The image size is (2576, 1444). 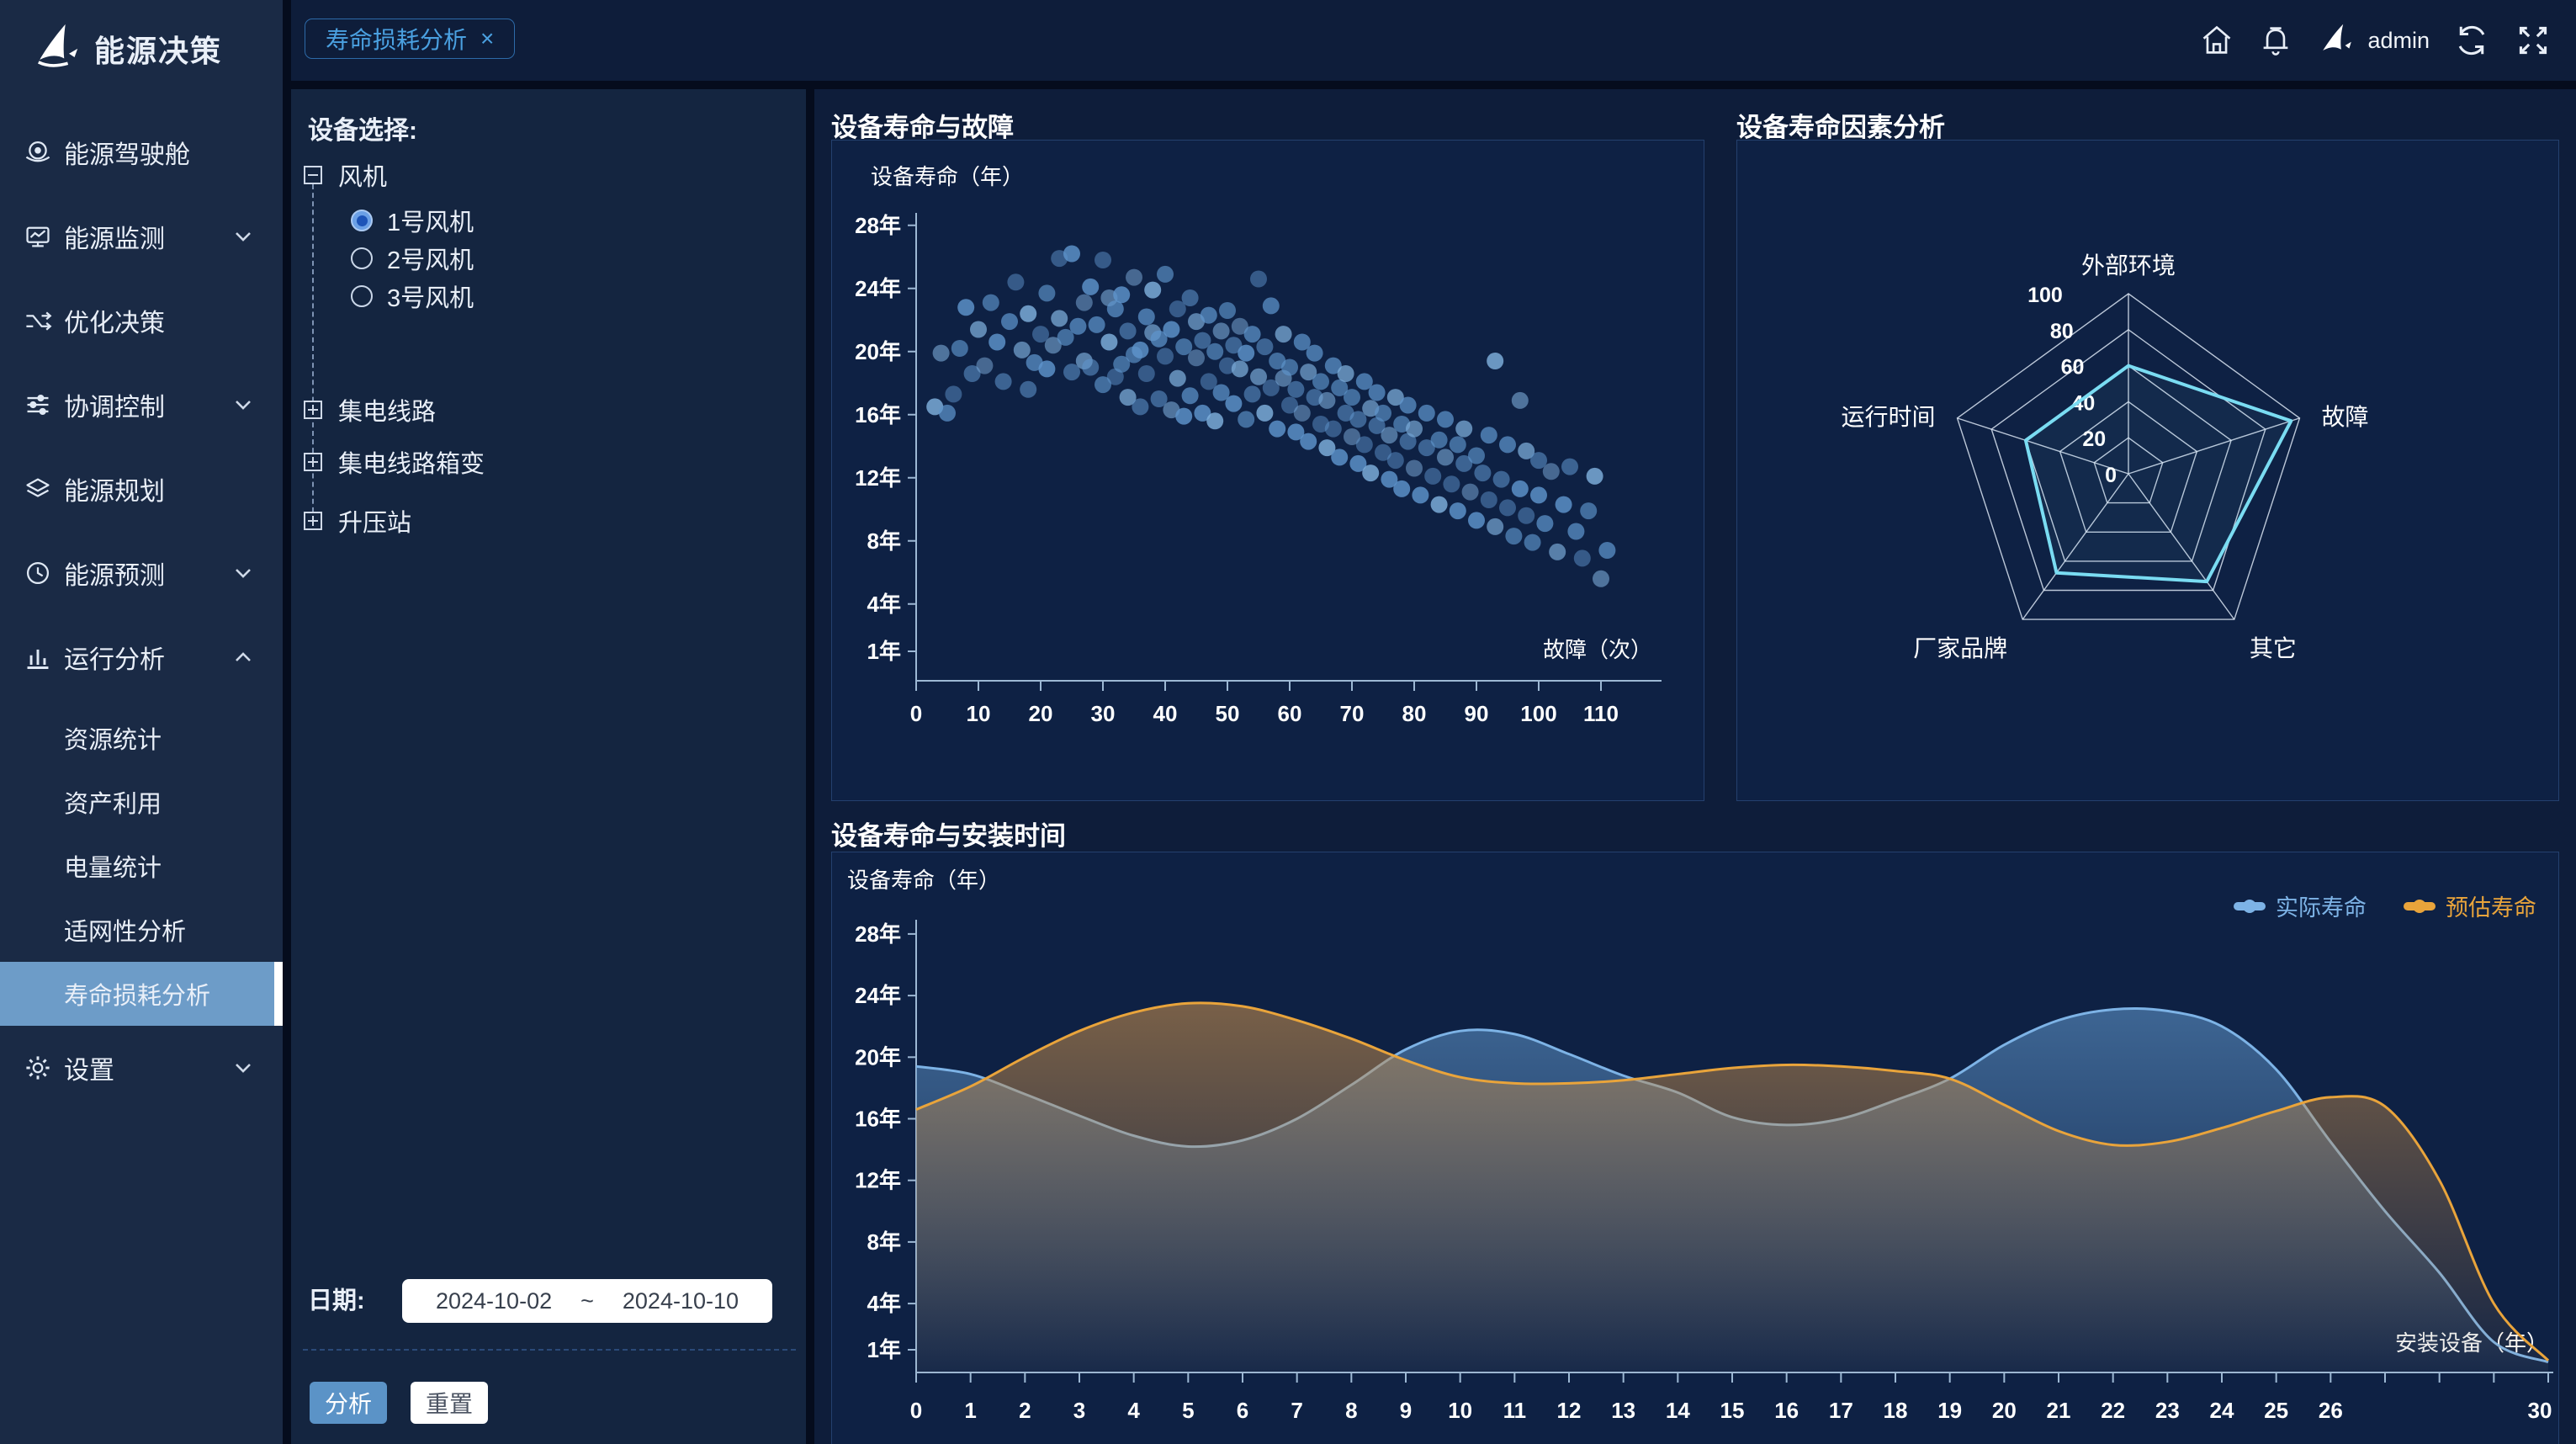 I want to click on radio-label: 1号风机, so click(x=430, y=223).